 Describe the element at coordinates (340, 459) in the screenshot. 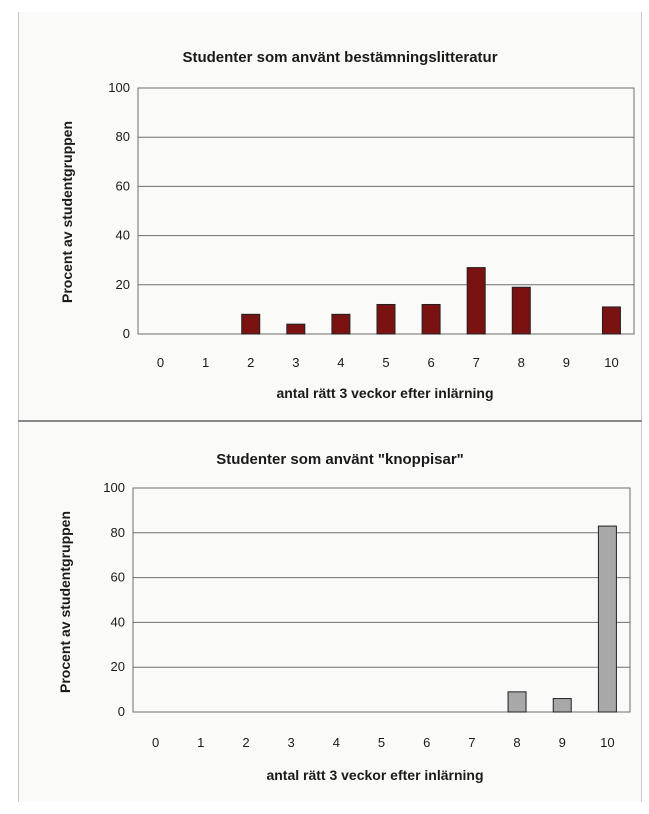

I see `chart-title: Studenter som använt "knoppisar"` at that location.